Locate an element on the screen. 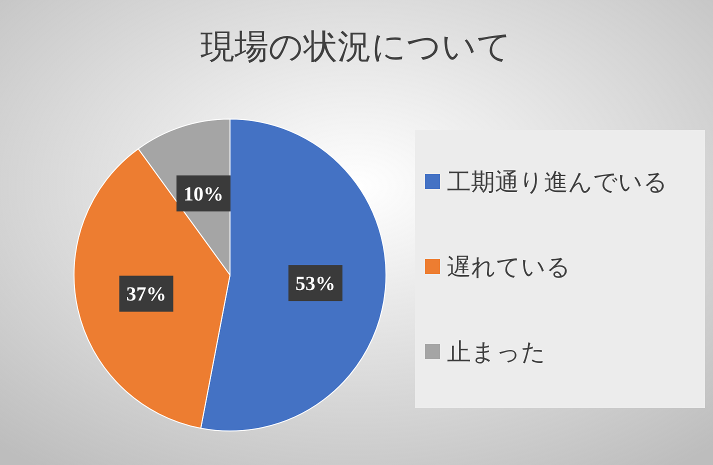 The height and width of the screenshot is (465, 713). data-label: 10% is located at coordinates (203, 194).